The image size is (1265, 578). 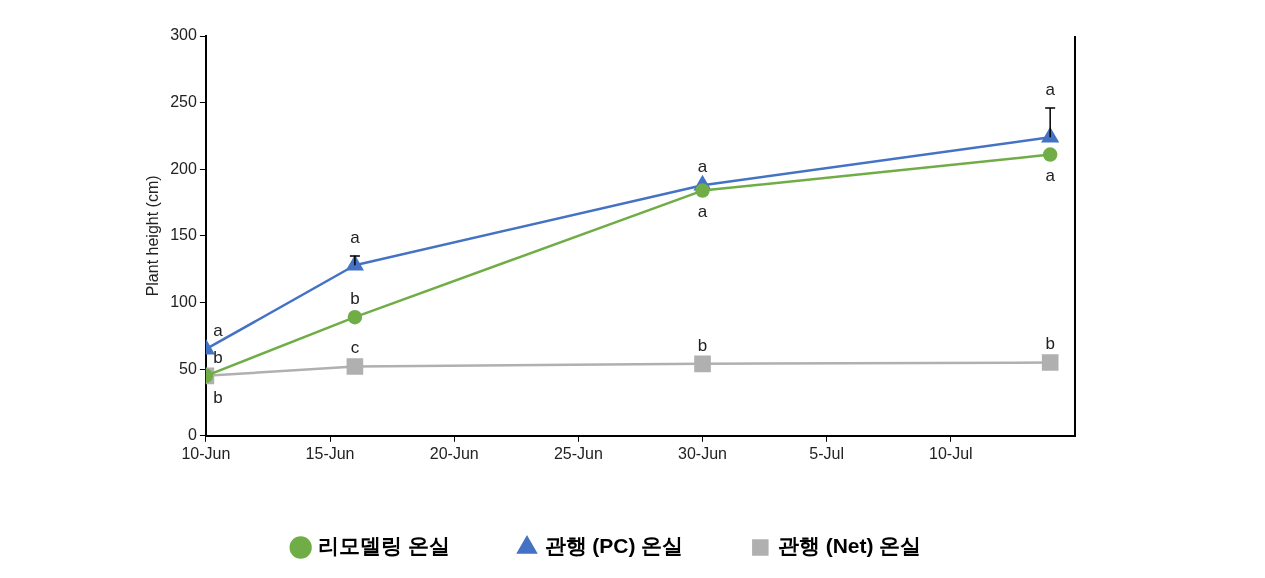 I want to click on x-tick-label: 30-Jun, so click(x=702, y=453).